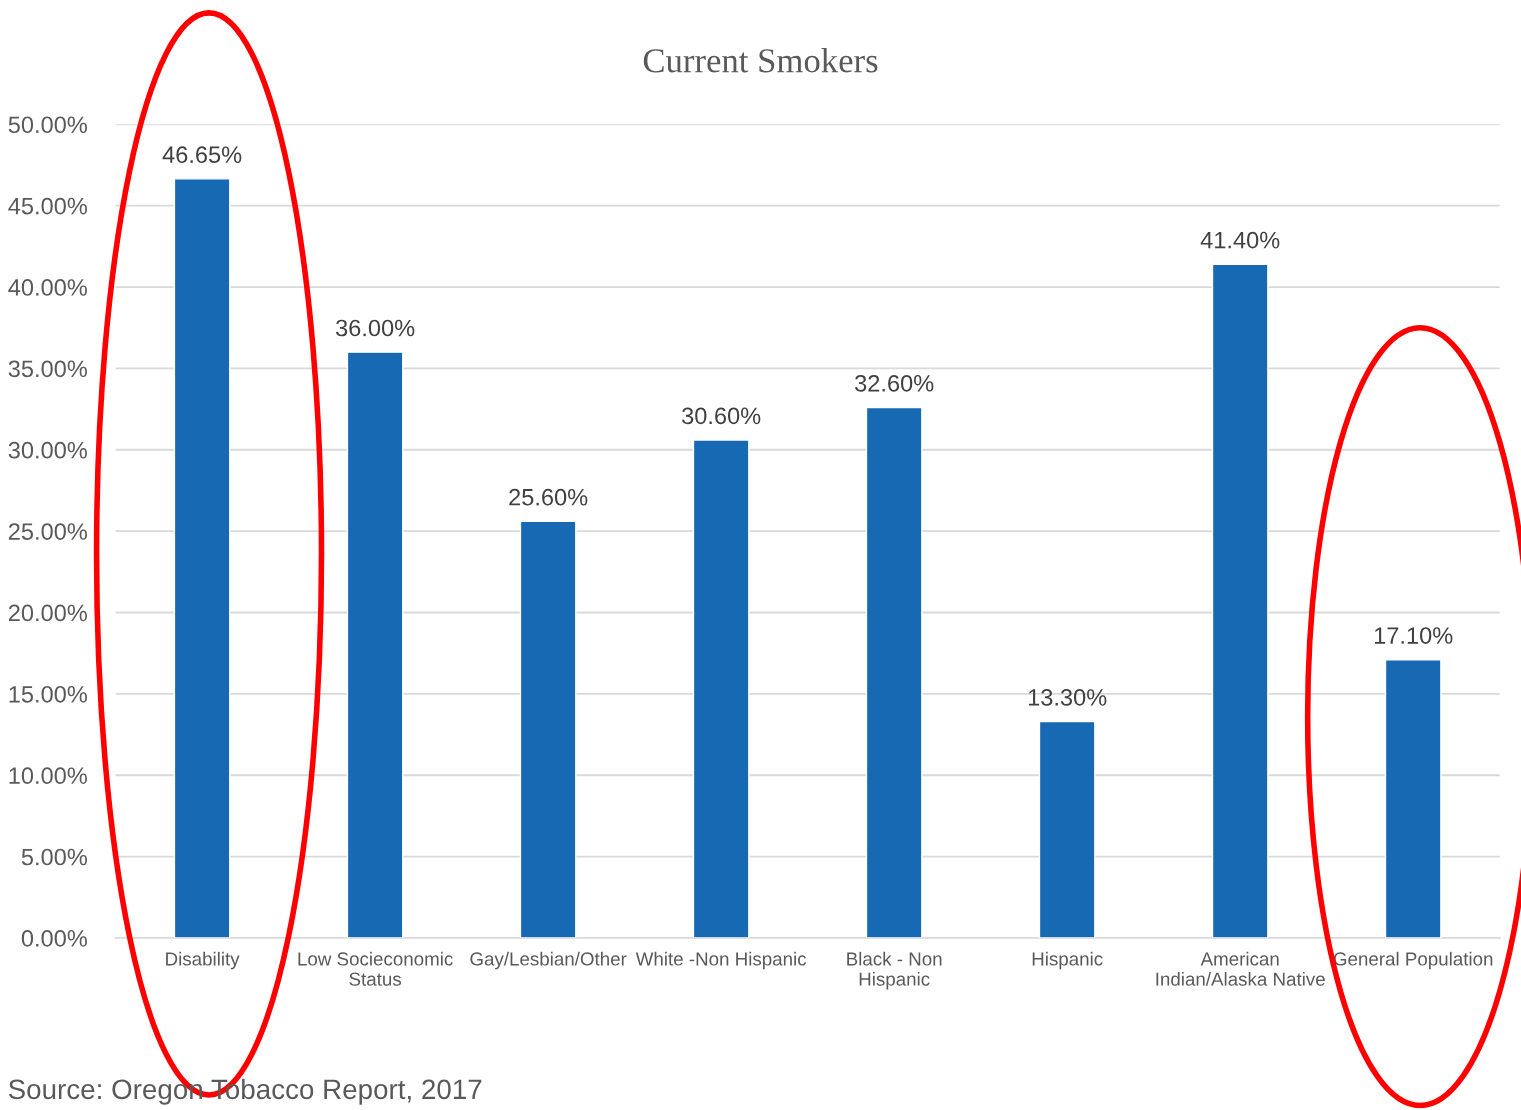 Image resolution: width=1521 pixels, height=1110 pixels. Describe the element at coordinates (894, 970) in the screenshot. I see `x-tick-label: Black - Non Hispanic` at that location.